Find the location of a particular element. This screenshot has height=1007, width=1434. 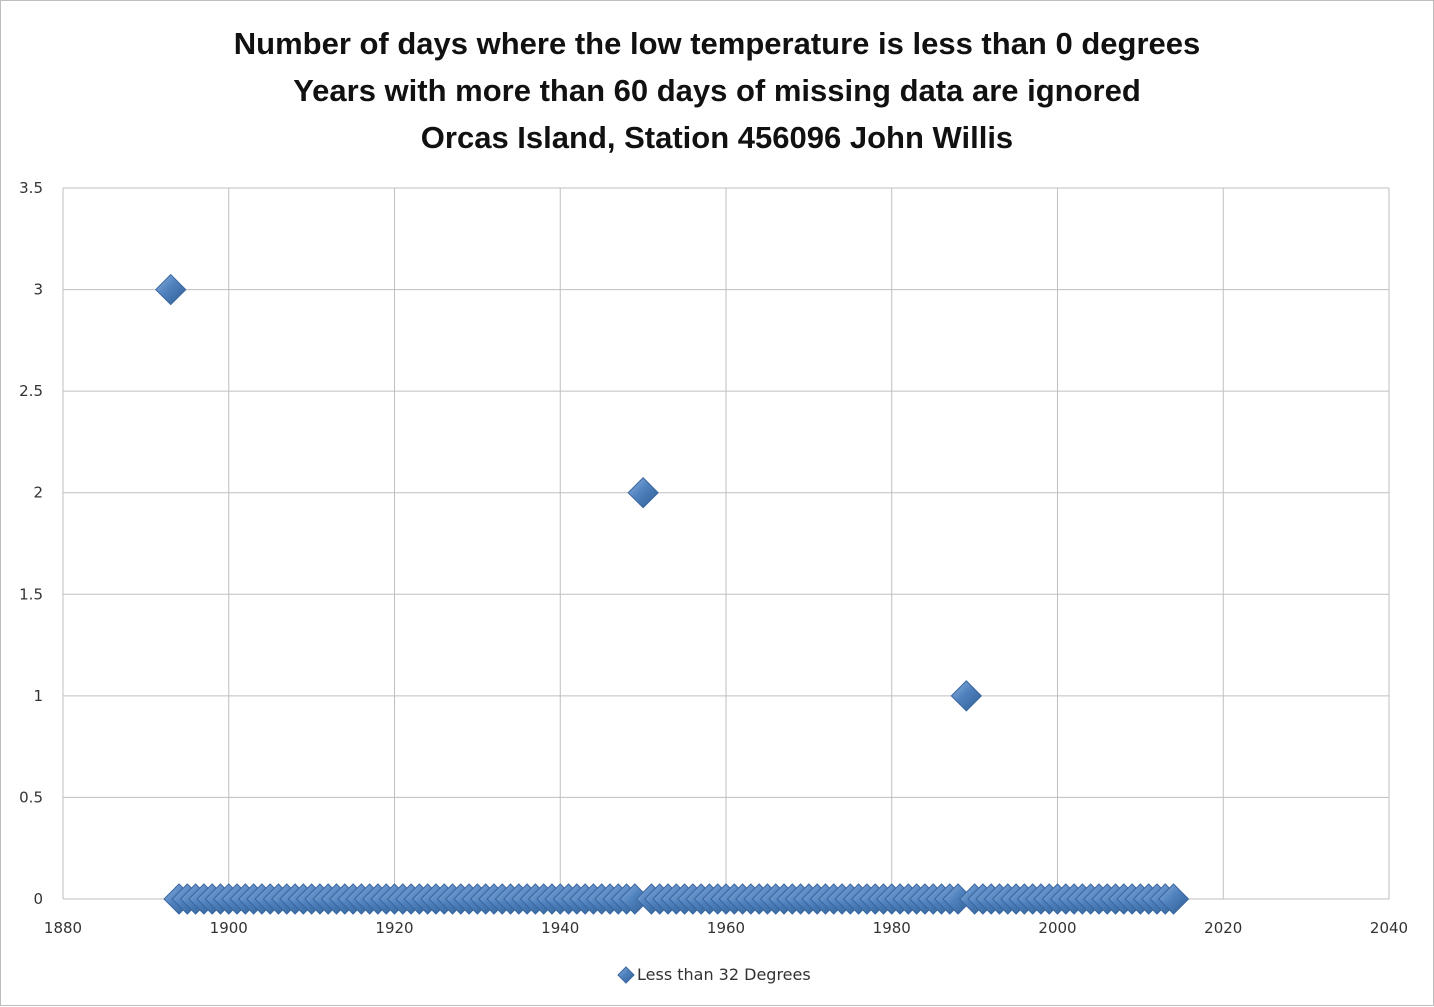

chart-title-line-3: Orcas Island, Station 456096 John Willis is located at coordinates (717, 137).